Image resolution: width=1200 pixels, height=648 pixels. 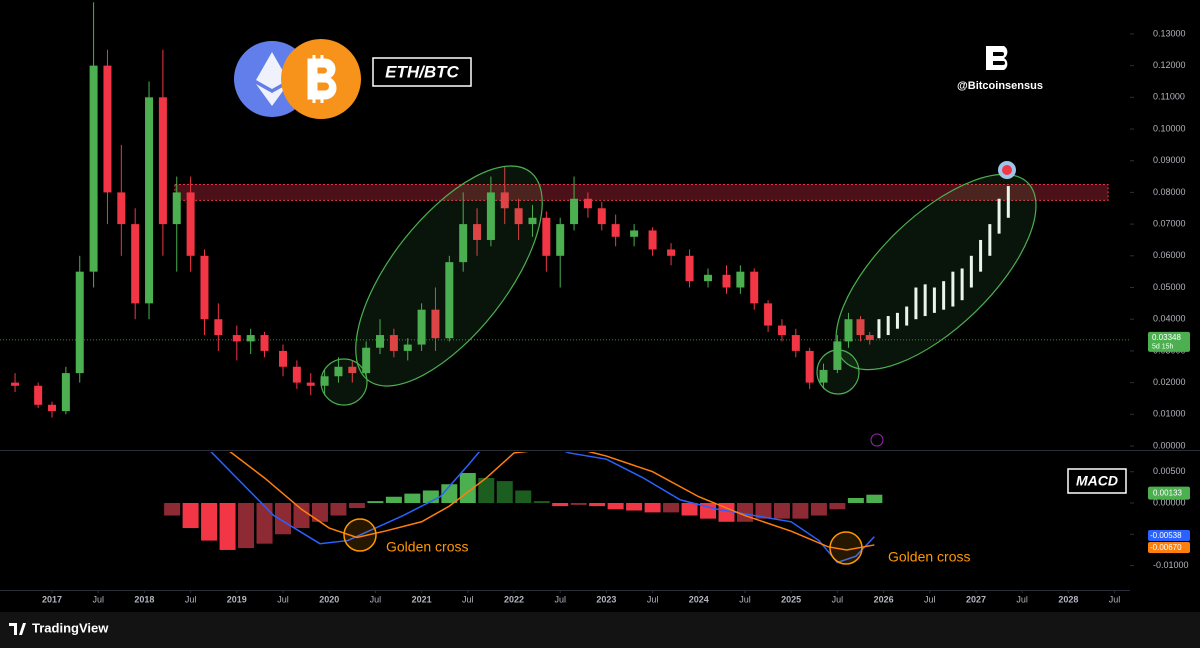 What do you see at coordinates (1169, 192) in the screenshot?
I see `y-tick-label: 0.08000` at bounding box center [1169, 192].